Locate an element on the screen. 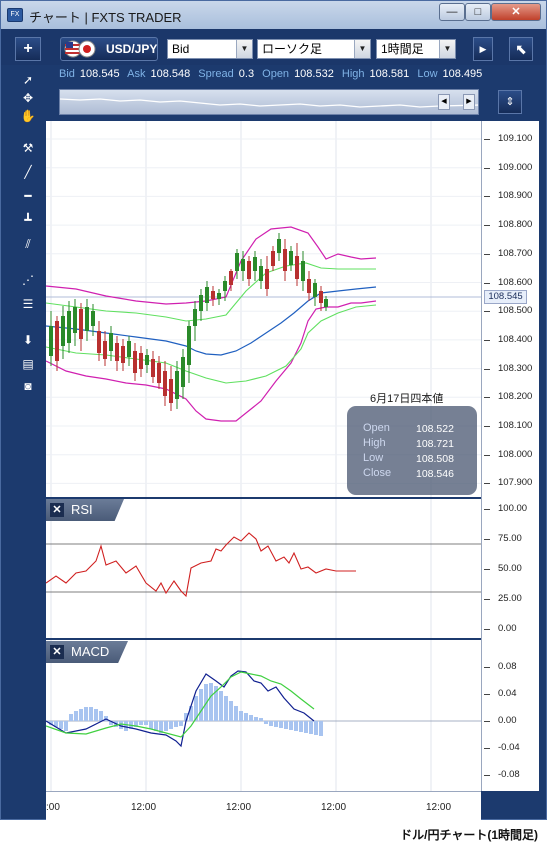 The image size is (547, 844). data-list-tool: ▤ is located at coordinates (28, 364).